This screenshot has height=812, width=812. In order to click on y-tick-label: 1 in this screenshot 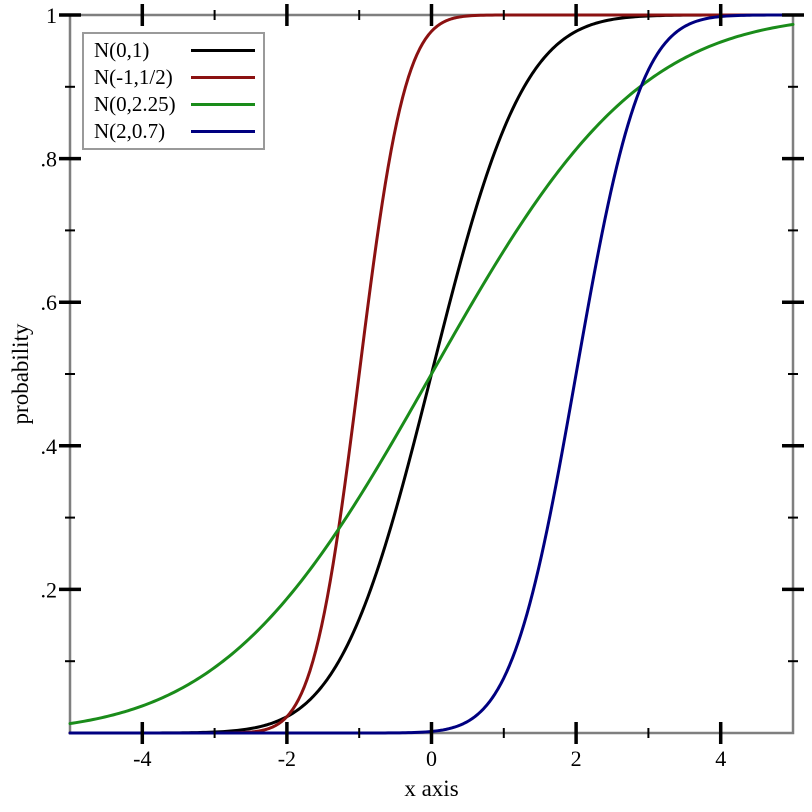, I will do `click(51, 15)`.